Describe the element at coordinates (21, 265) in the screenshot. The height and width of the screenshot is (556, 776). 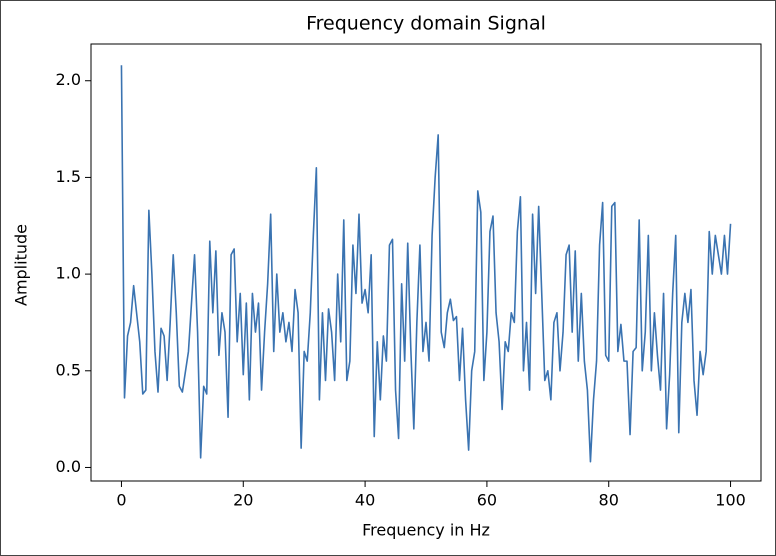
I see `y-axis-label: Amplitude` at that location.